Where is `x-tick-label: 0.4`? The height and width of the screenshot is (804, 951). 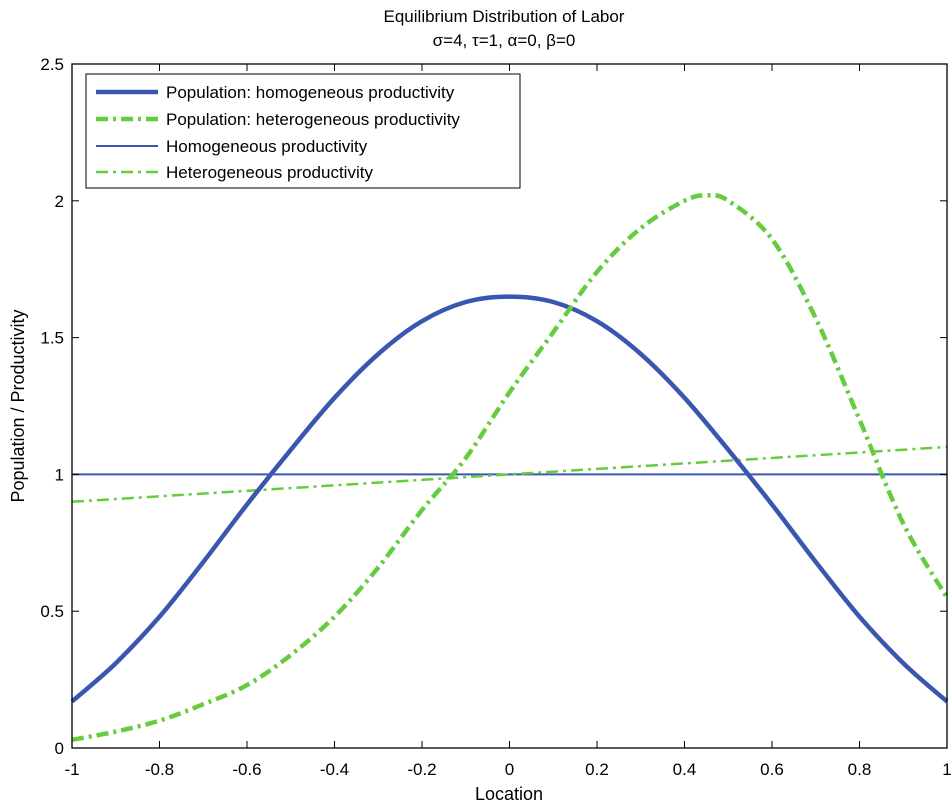 x-tick-label: 0.4 is located at coordinates (685, 769).